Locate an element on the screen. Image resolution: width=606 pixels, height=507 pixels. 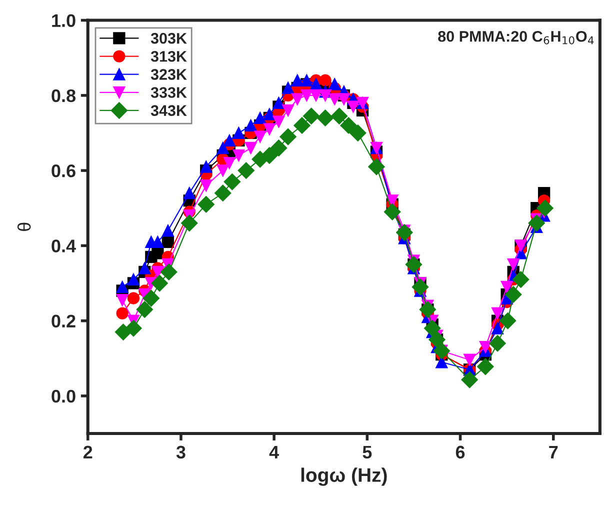
y-tick-label: 1.0 is located at coordinates (64, 20).